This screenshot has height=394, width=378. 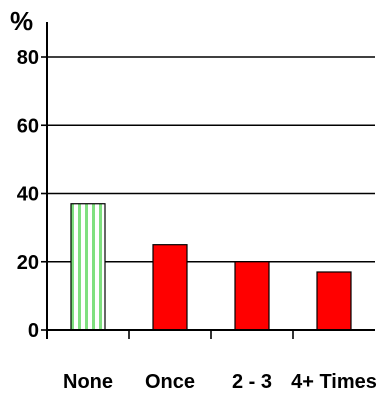 I want to click on category-labels: None Once 2 - 3 4+ Times, so click(x=220, y=382).